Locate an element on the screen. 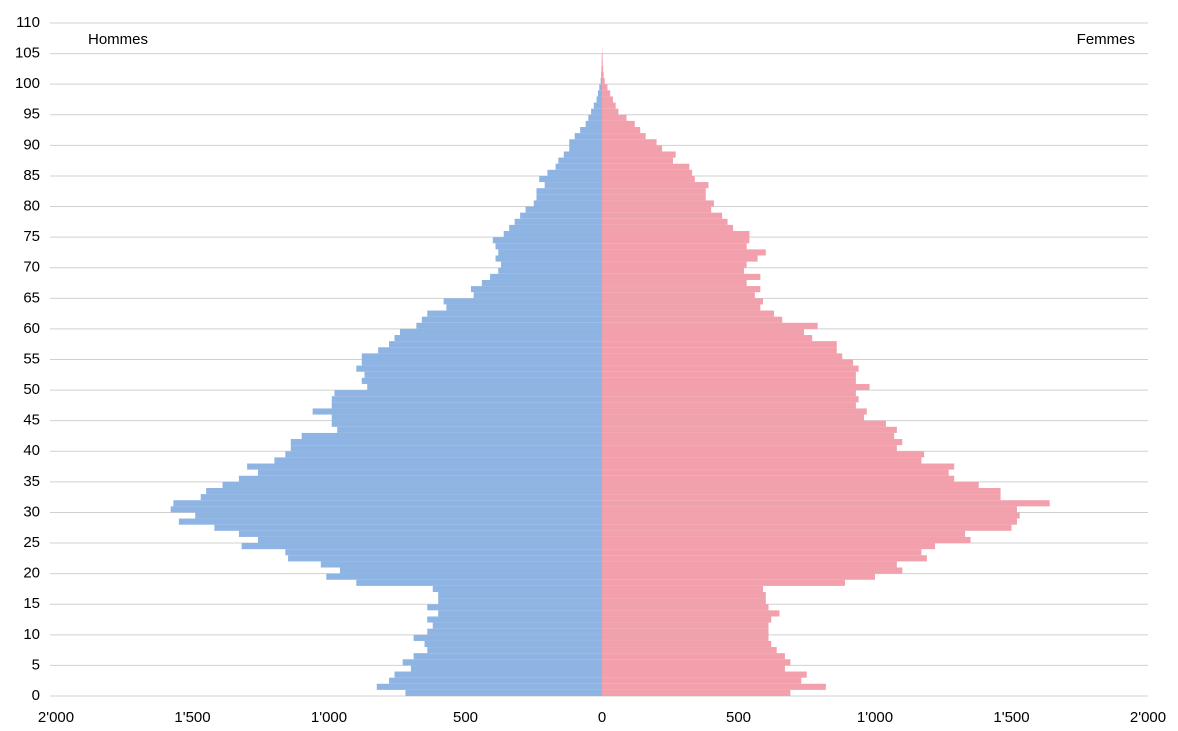  x-tick-label: 1'500 is located at coordinates (192, 717).